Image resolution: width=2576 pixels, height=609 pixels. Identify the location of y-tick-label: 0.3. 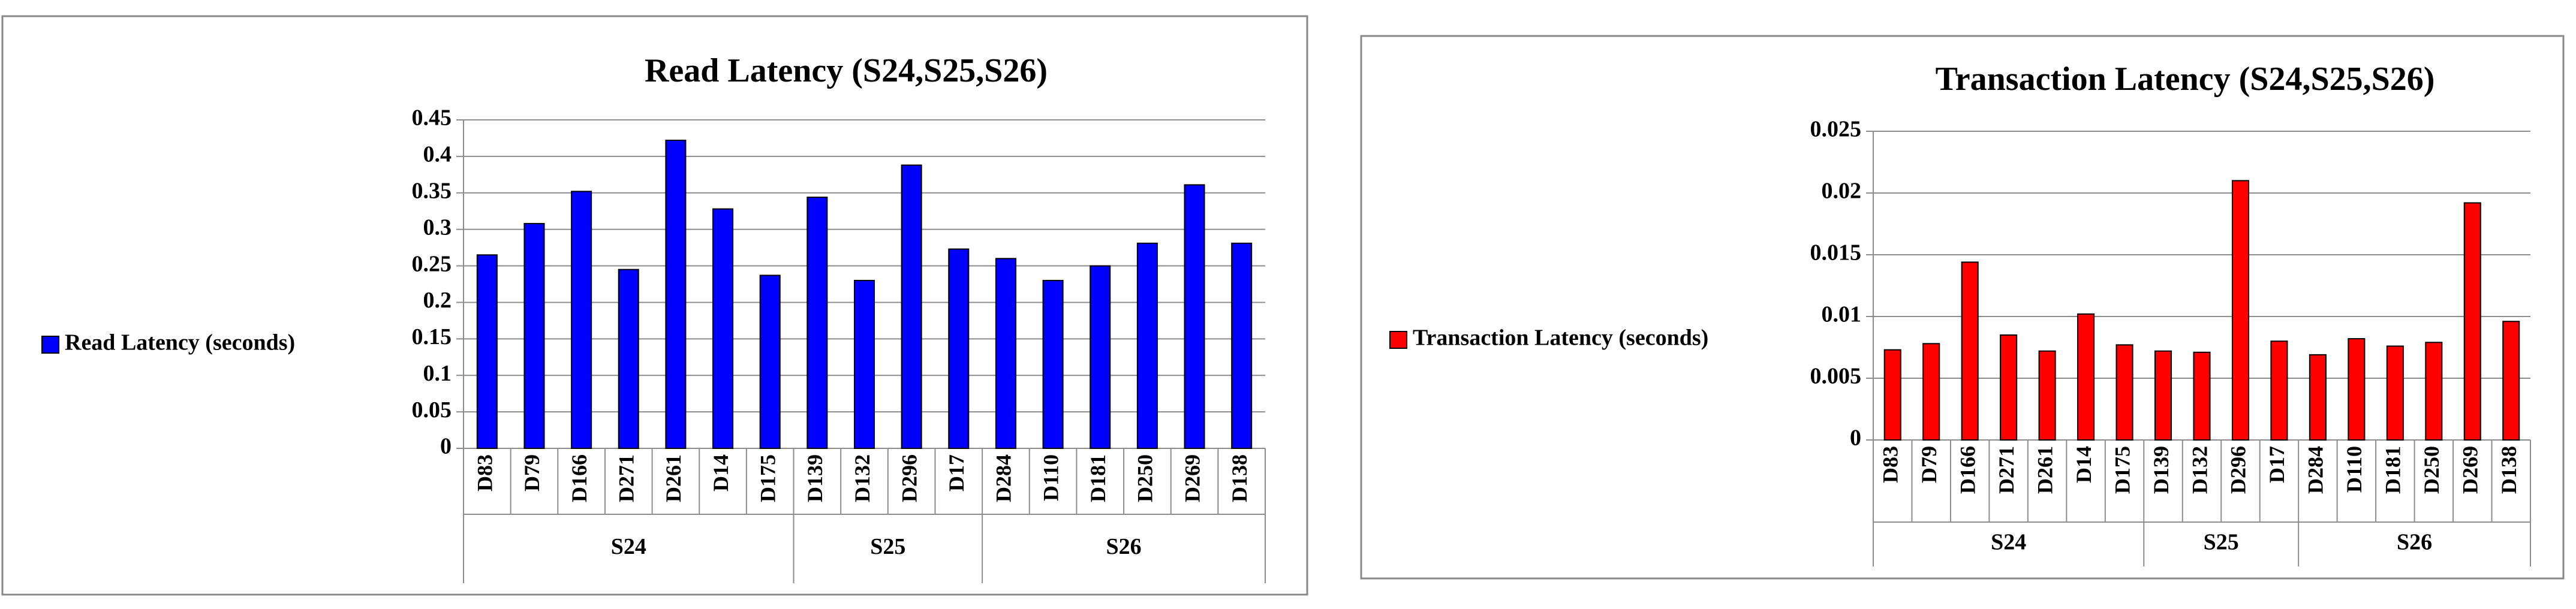
(437, 227).